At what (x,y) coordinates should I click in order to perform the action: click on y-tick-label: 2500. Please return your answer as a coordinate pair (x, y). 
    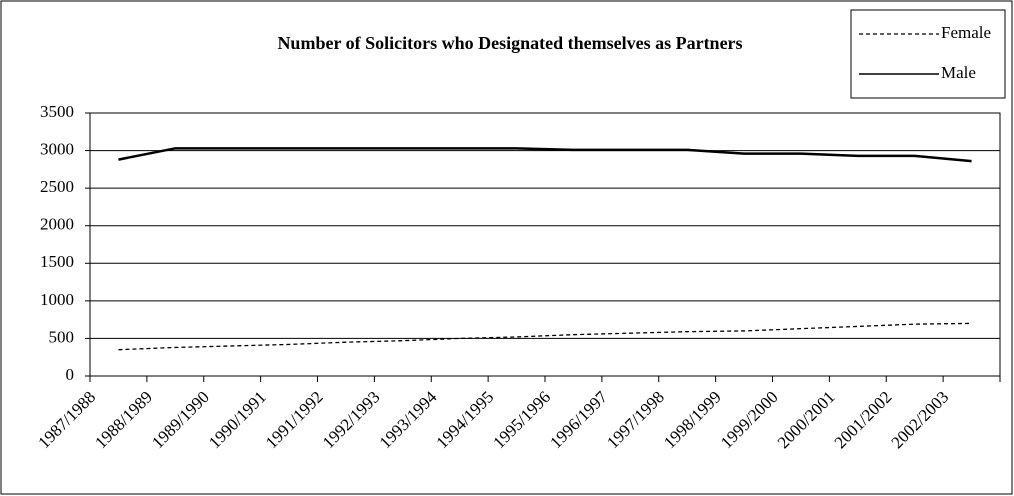
    Looking at the image, I should click on (57, 186).